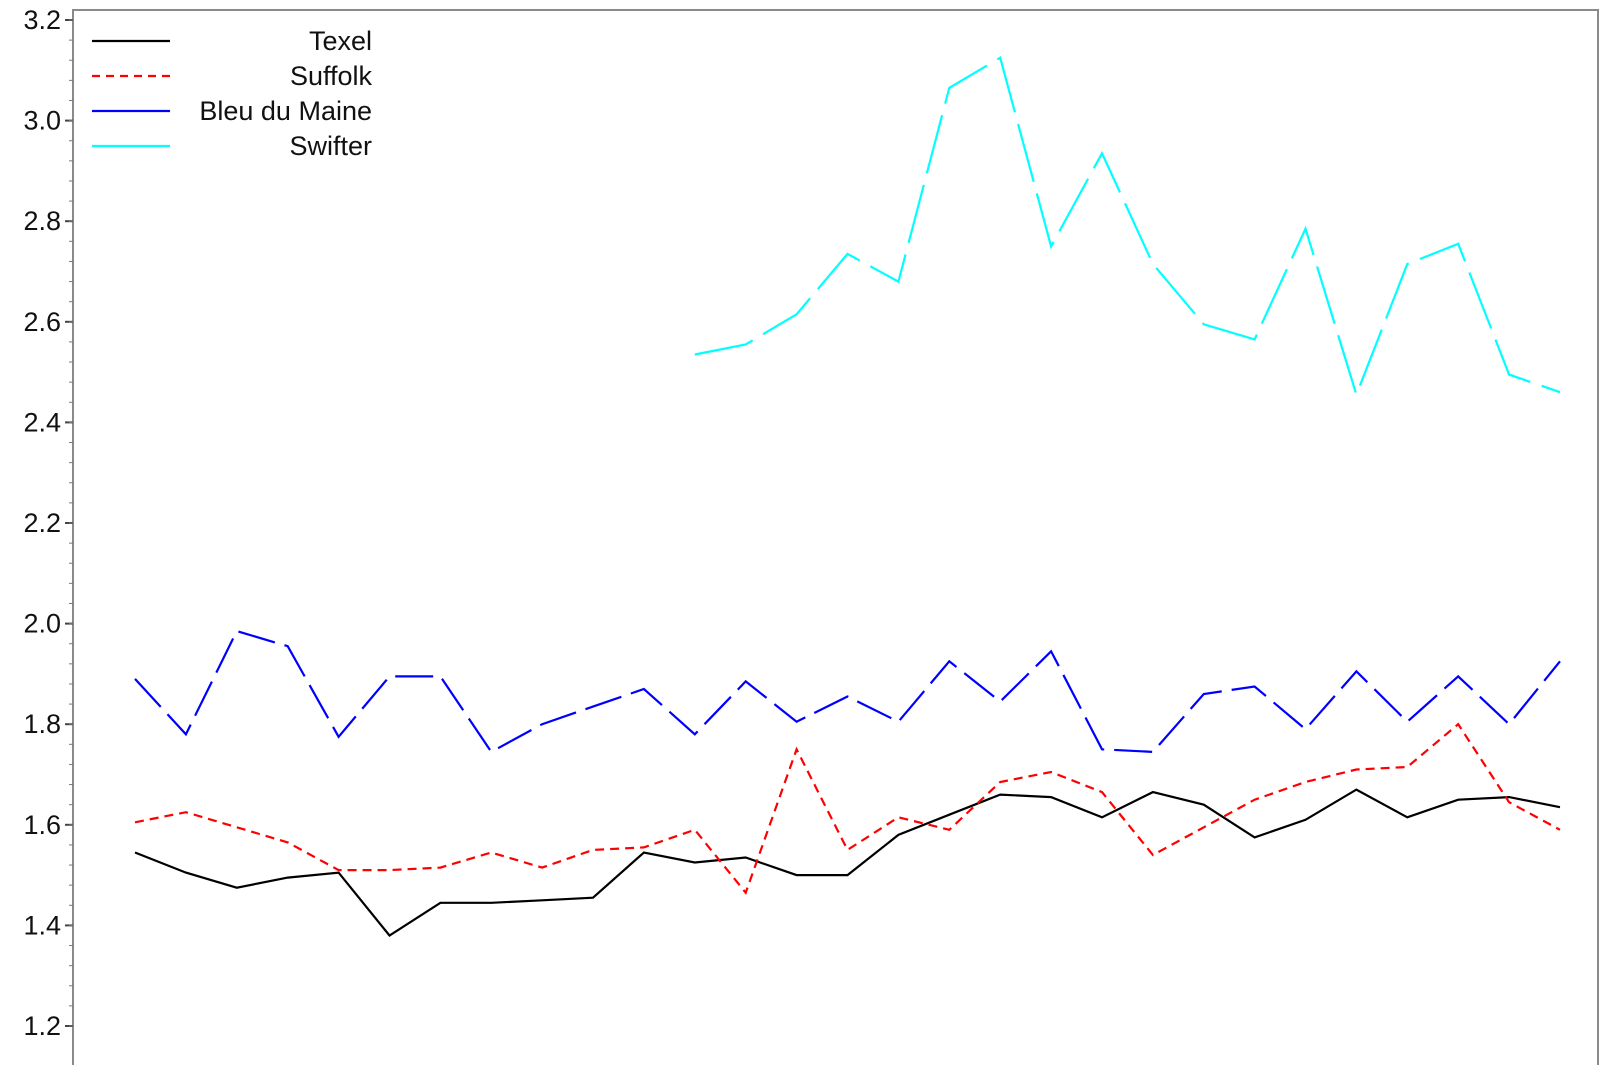 Image resolution: width=1606 pixels, height=1065 pixels. What do you see at coordinates (42, 825) in the screenshot?
I see `y-tick-label: 1.6` at bounding box center [42, 825].